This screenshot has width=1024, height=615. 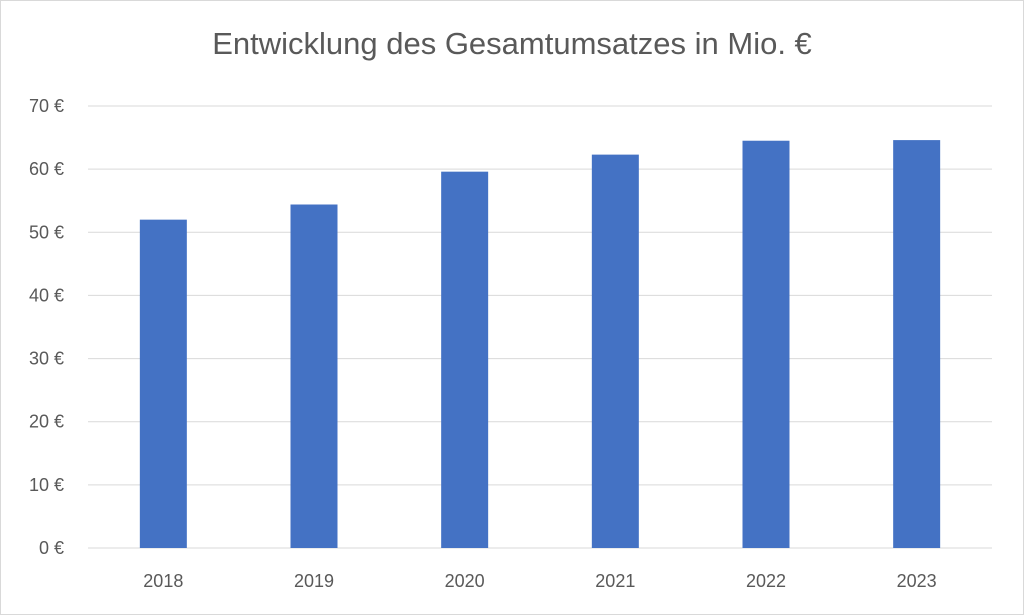 I want to click on x-tick-label: 2023, so click(x=917, y=581).